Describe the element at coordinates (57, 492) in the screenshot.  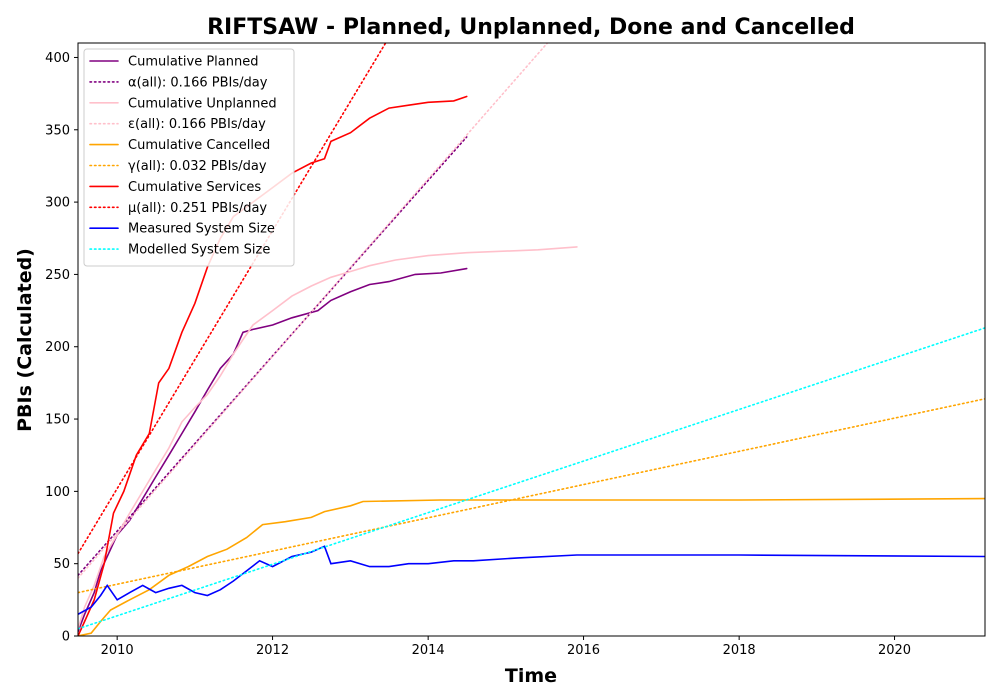
I see `y-tick-label: 100` at that location.